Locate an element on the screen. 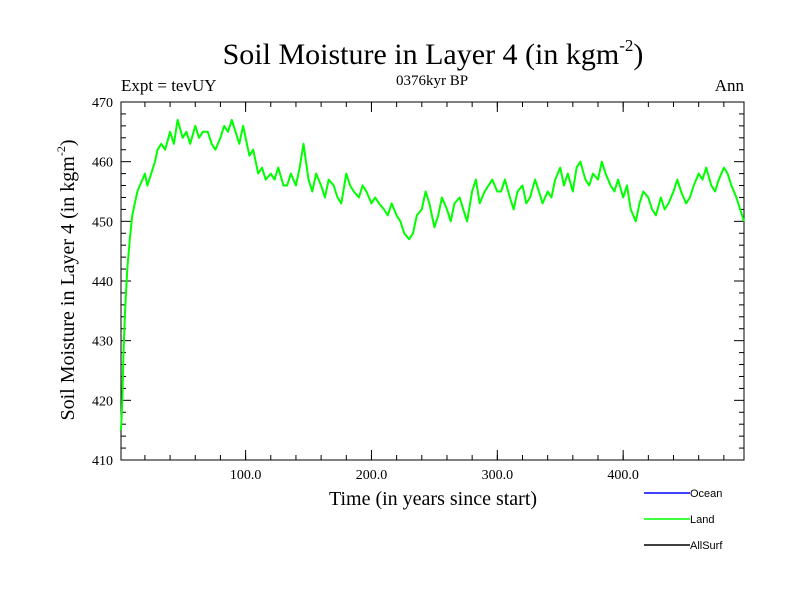 The height and width of the screenshot is (600, 800). x-tick-label: 100.0 is located at coordinates (246, 475).